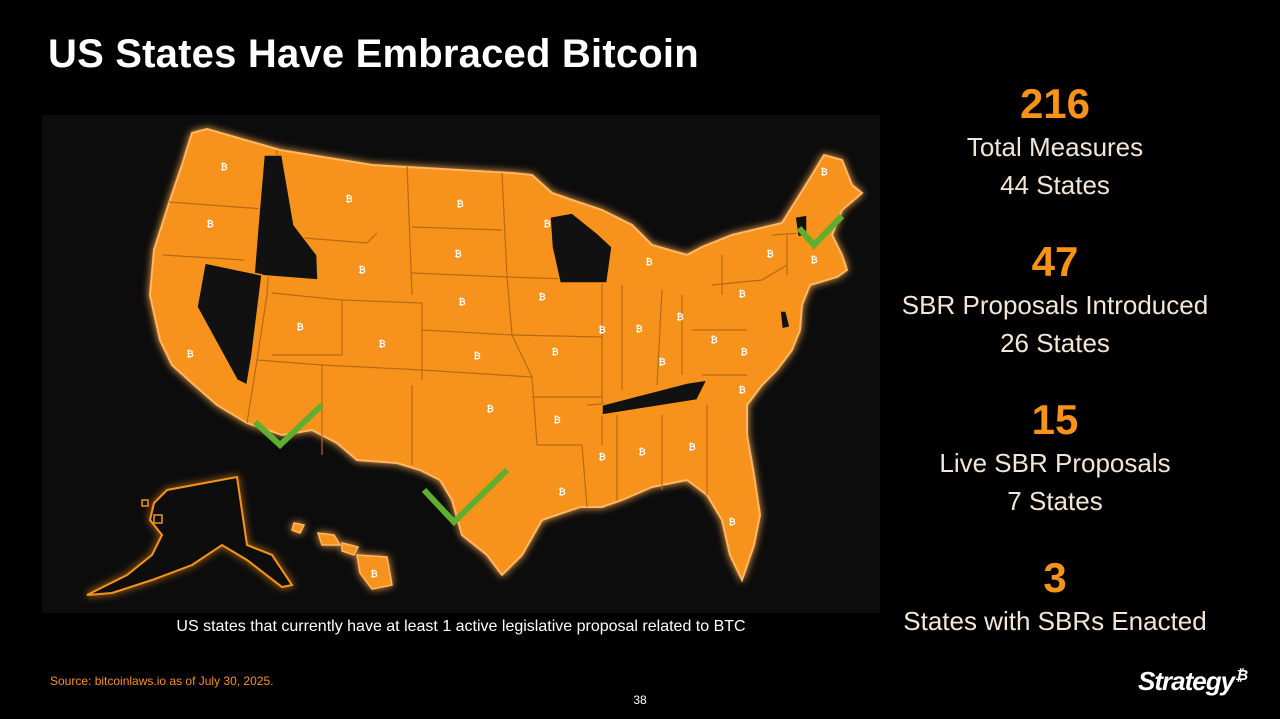 This screenshot has height=719, width=1280. I want to click on state-hawaii, so click(342, 556).